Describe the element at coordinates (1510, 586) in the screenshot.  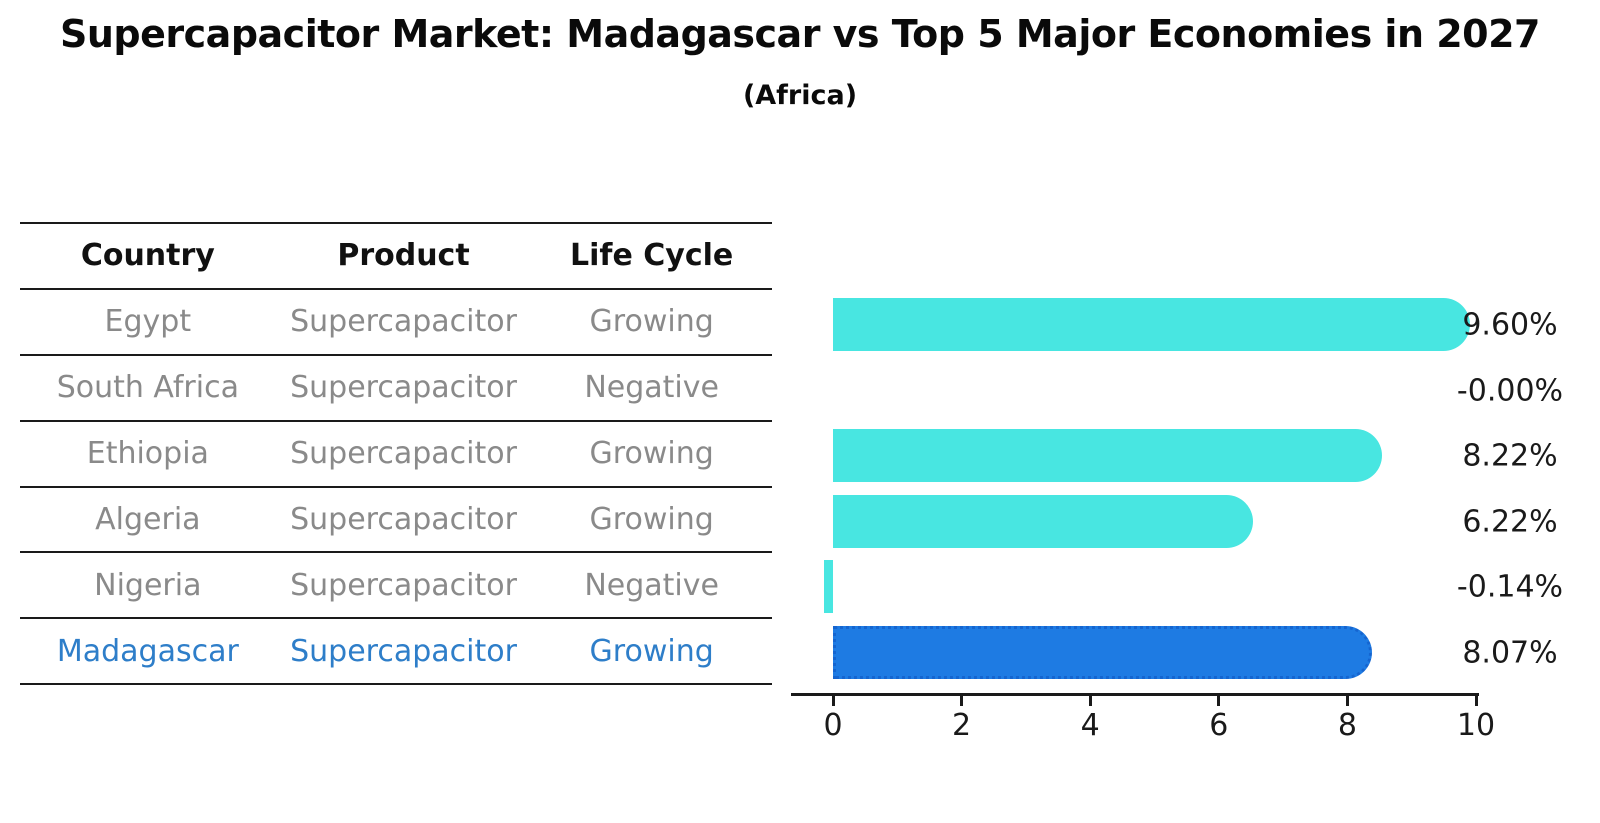
I see `value-label: -0.14%` at that location.